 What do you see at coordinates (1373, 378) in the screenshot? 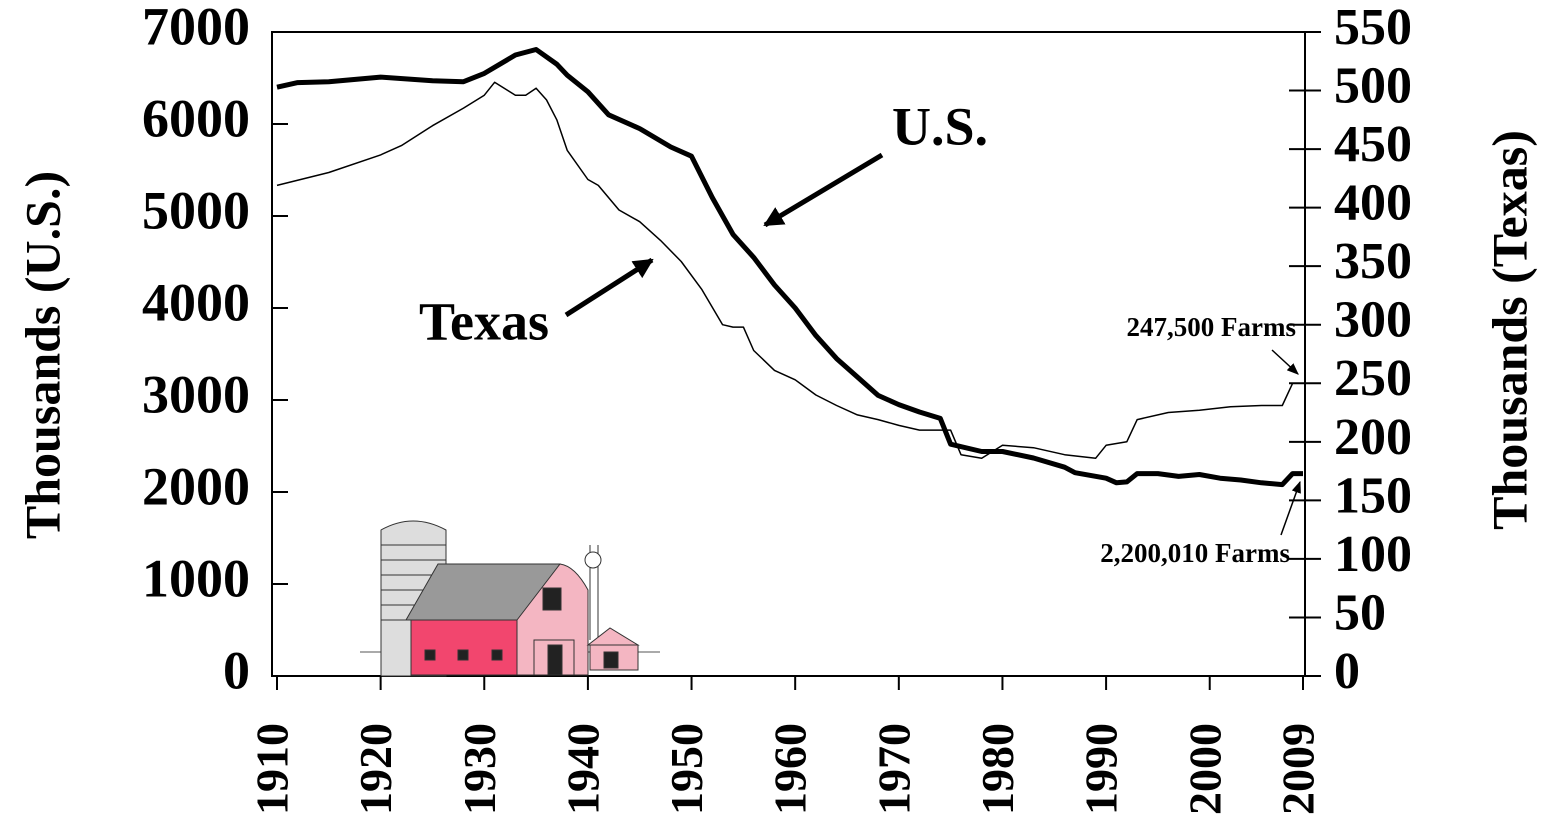
I see `y2-tick-label: 250` at bounding box center [1373, 378].